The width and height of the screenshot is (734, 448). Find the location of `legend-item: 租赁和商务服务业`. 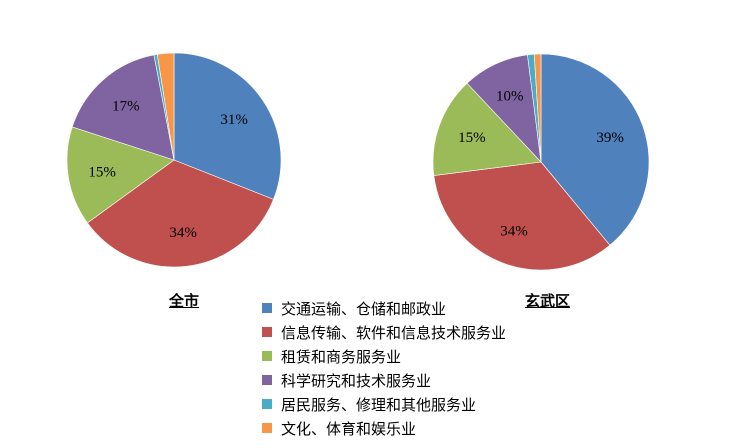

legend-item: 租赁和商务服务业 is located at coordinates (384, 356).